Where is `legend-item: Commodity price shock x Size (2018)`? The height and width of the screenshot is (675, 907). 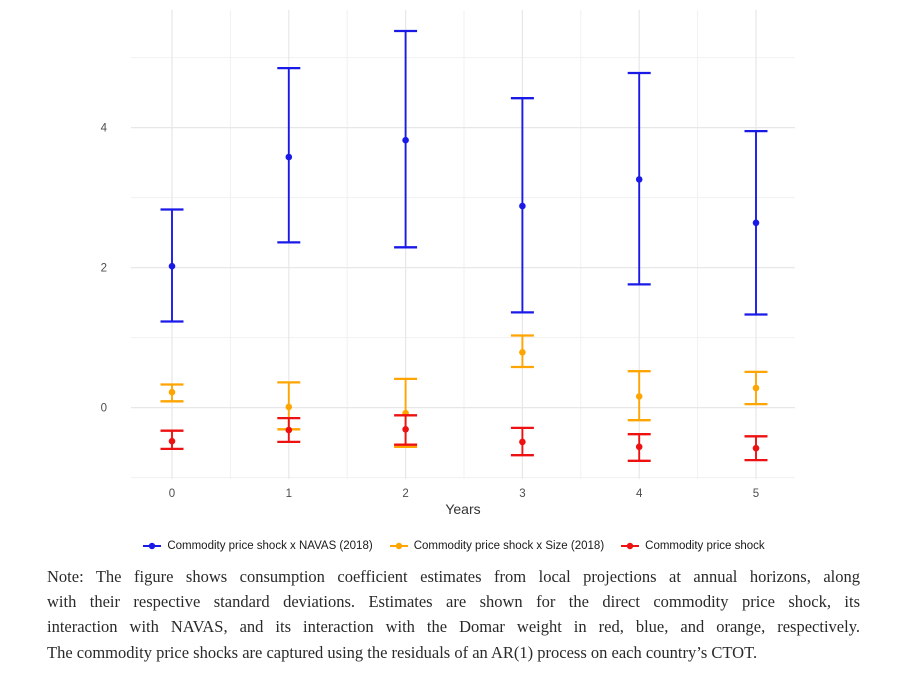
legend-item: Commodity price shock x Size (2018) is located at coordinates (496, 546).